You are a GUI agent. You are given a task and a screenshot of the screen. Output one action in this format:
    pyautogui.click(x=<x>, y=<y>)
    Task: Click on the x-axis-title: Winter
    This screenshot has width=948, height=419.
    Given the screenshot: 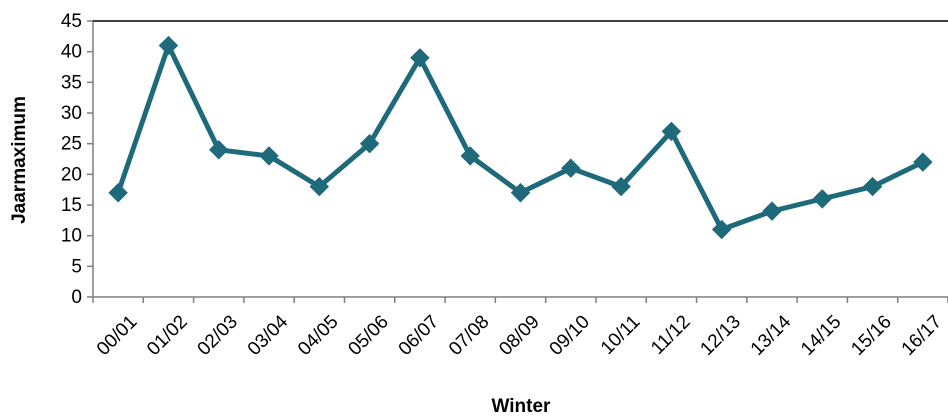 What is the action you would take?
    pyautogui.click(x=522, y=406)
    